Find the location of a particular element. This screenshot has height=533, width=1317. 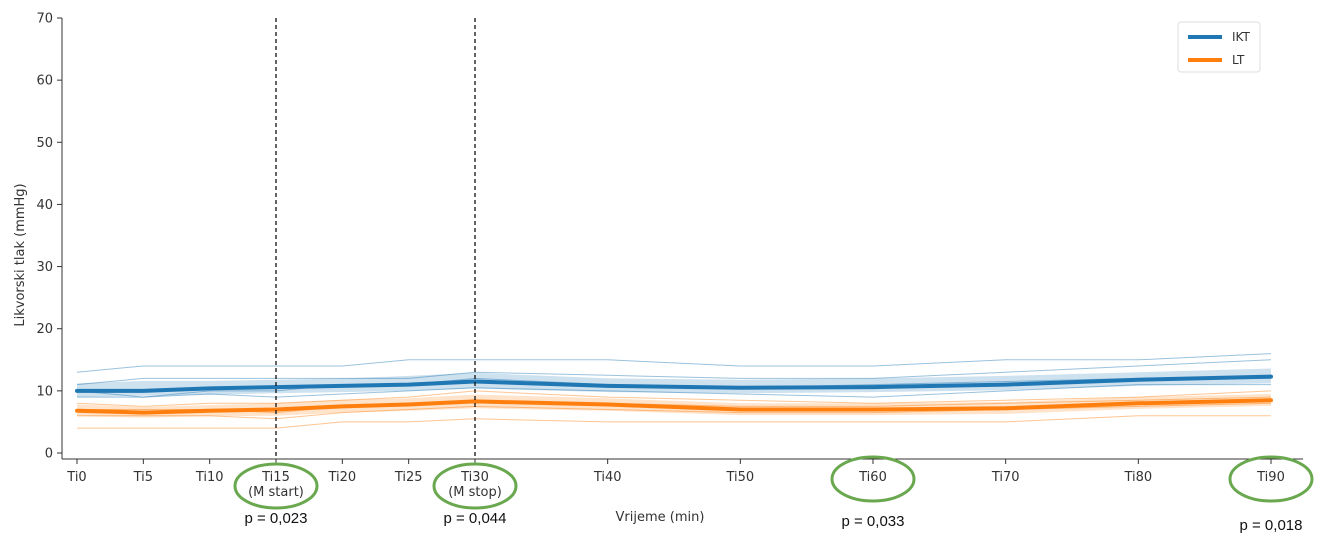

y-tick-label: 10 is located at coordinates (44, 391).